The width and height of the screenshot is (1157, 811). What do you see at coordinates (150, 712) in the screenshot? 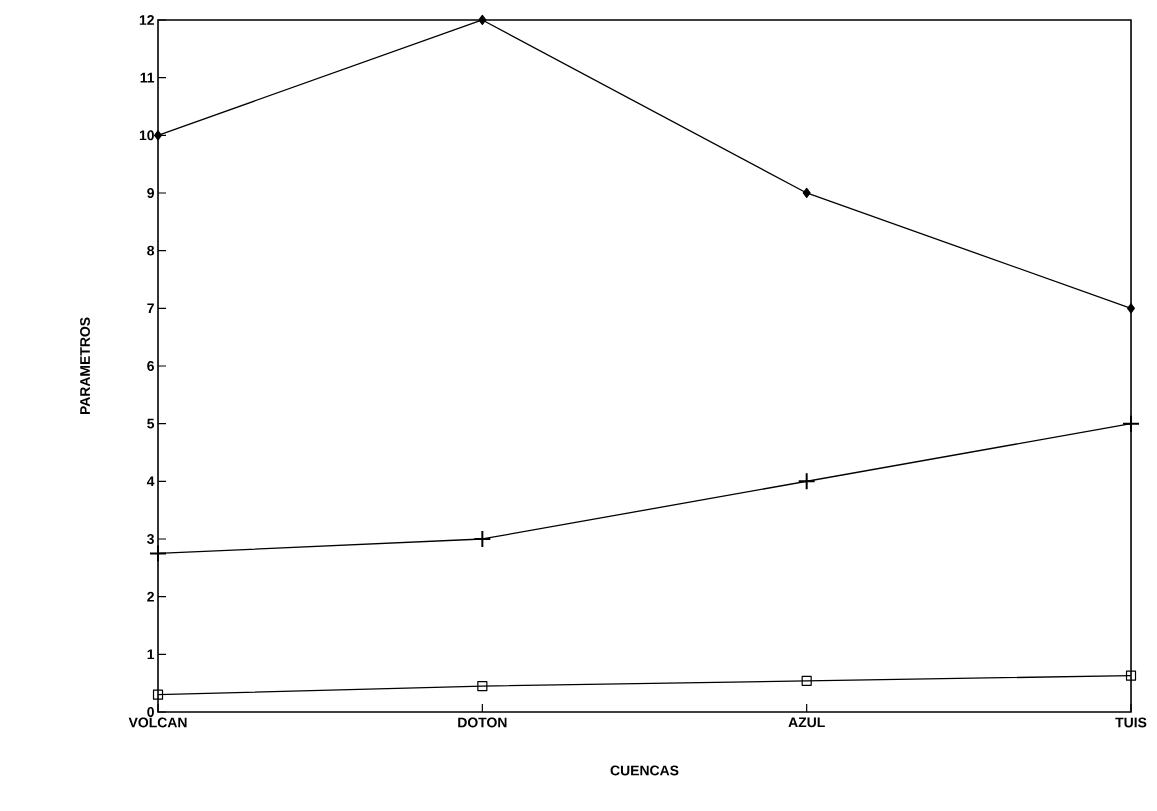
I see `y-tick-label: 0` at bounding box center [150, 712].